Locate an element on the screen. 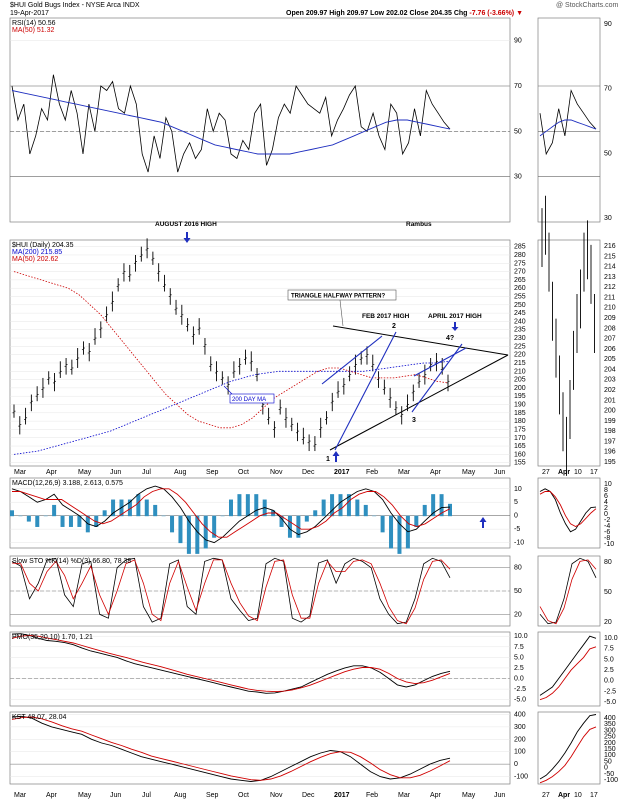 This screenshot has width=624, height=800. y-tick-label: 270 is located at coordinates (520, 272).